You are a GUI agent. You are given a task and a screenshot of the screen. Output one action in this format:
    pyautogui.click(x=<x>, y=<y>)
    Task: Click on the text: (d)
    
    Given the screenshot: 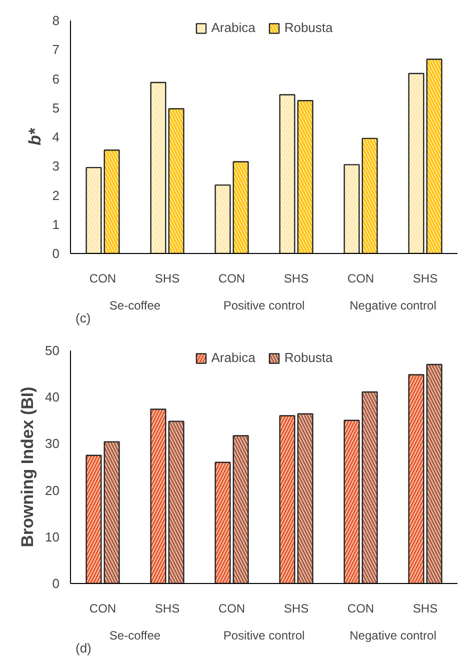 What is the action you would take?
    pyautogui.click(x=84, y=648)
    